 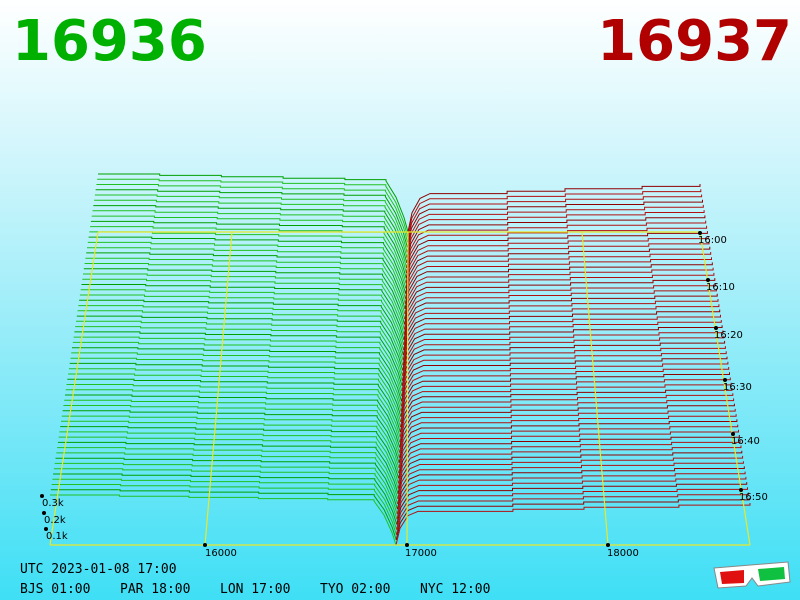 I want to click on utc-time: UTC 2023-01-08 17:00, so click(x=98, y=569).